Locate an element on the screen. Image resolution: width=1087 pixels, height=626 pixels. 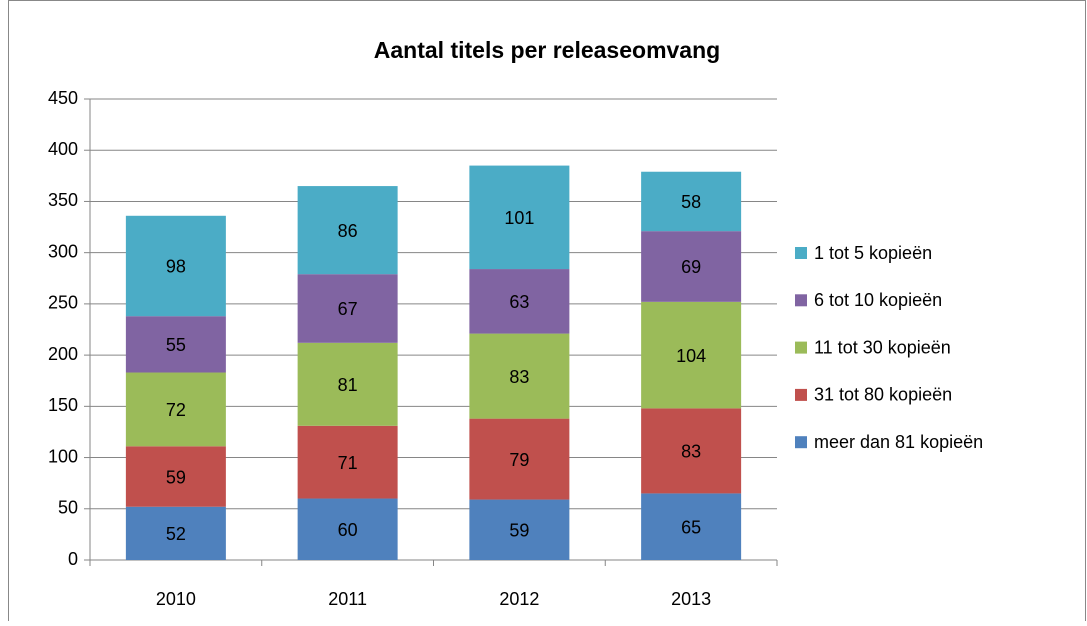
x-tick-label: 2010 is located at coordinates (176, 599).